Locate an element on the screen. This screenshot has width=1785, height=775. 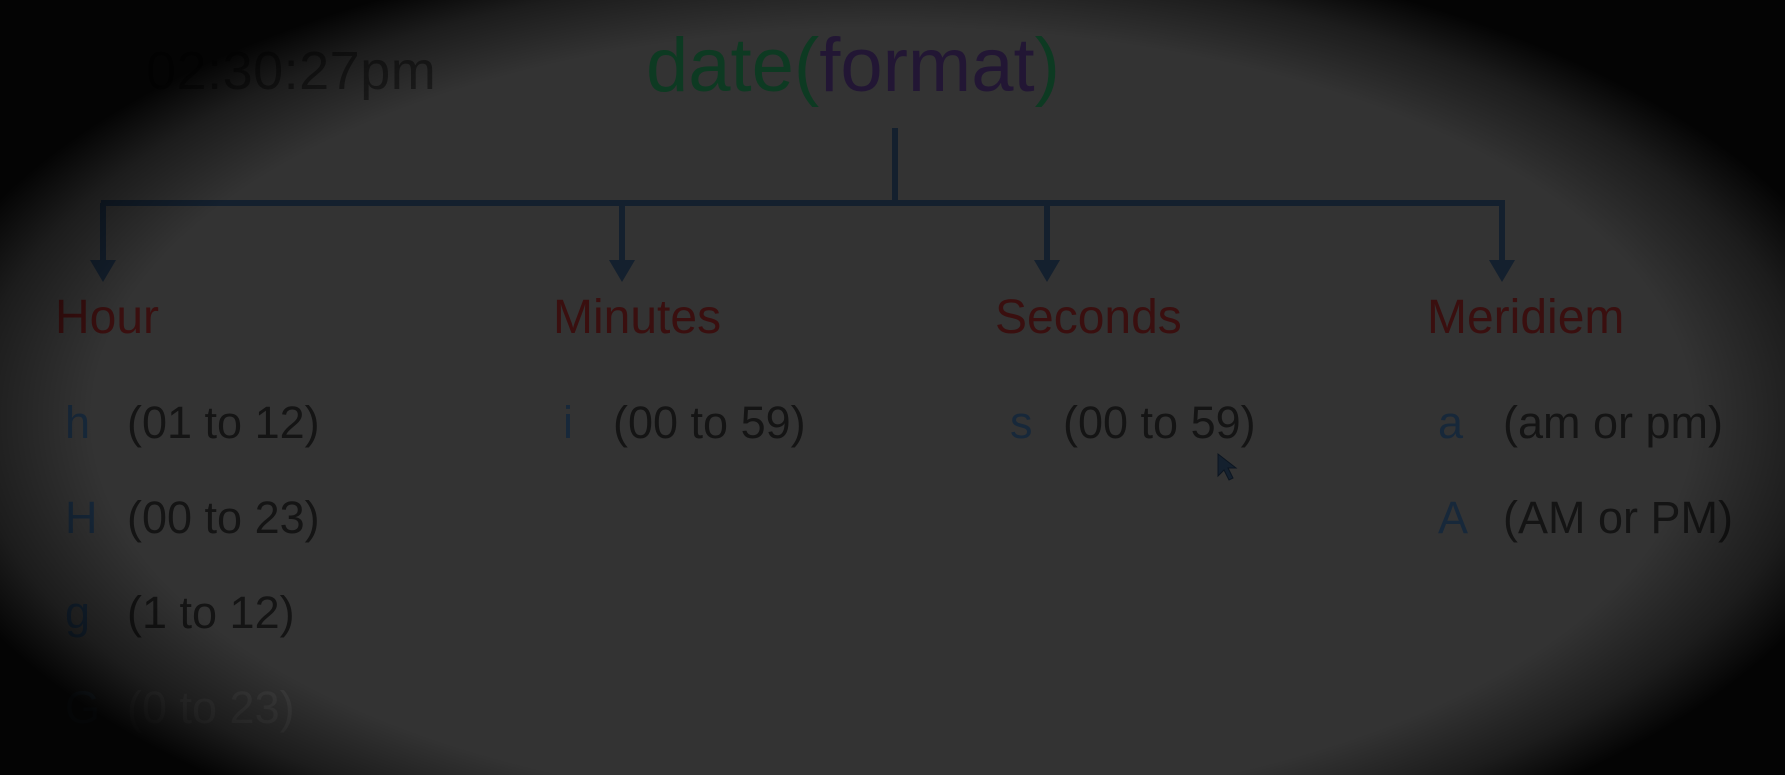
format-row: G (0 to 23) is located at coordinates (187, 728).